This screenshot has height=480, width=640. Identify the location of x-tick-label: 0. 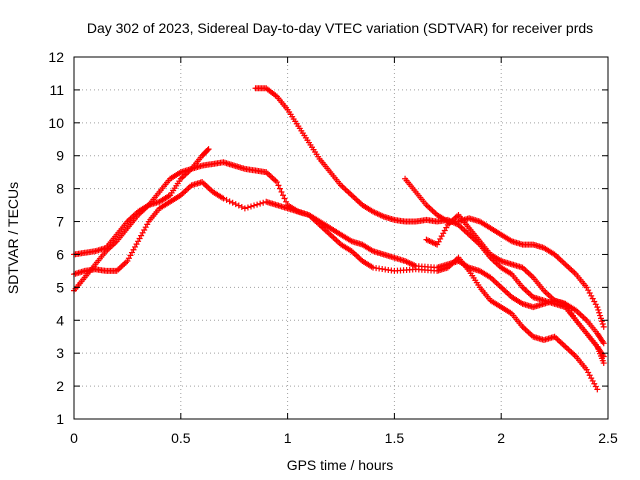
(74, 438).